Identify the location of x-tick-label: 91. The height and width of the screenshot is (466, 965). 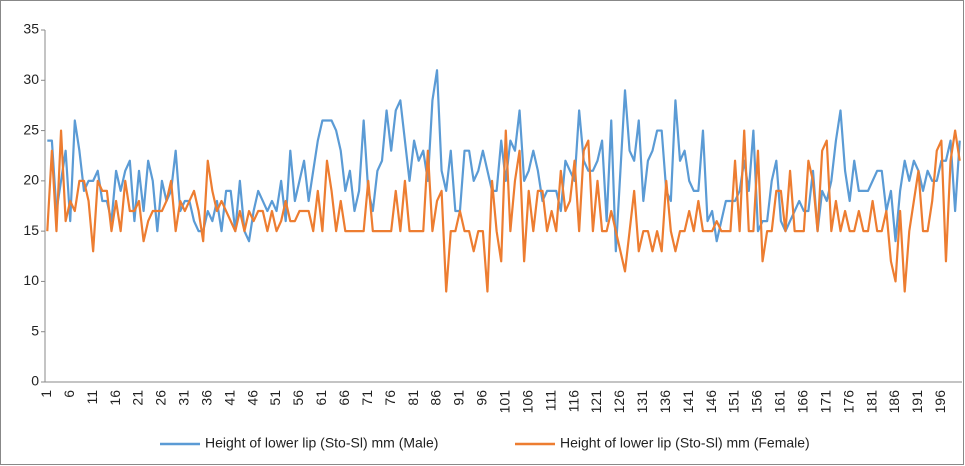
(459, 398).